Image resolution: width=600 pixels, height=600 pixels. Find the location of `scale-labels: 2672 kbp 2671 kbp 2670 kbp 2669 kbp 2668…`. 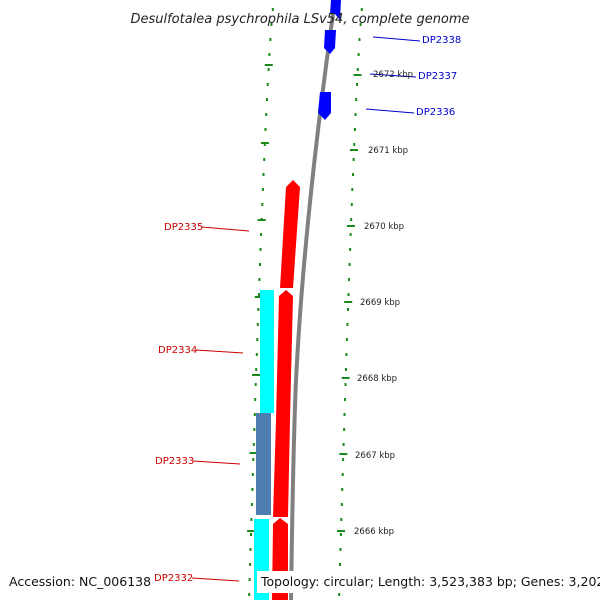

scale-labels: 2672 kbp 2671 kbp 2670 kbp 2669 kbp 2668… is located at coordinates (383, 303).